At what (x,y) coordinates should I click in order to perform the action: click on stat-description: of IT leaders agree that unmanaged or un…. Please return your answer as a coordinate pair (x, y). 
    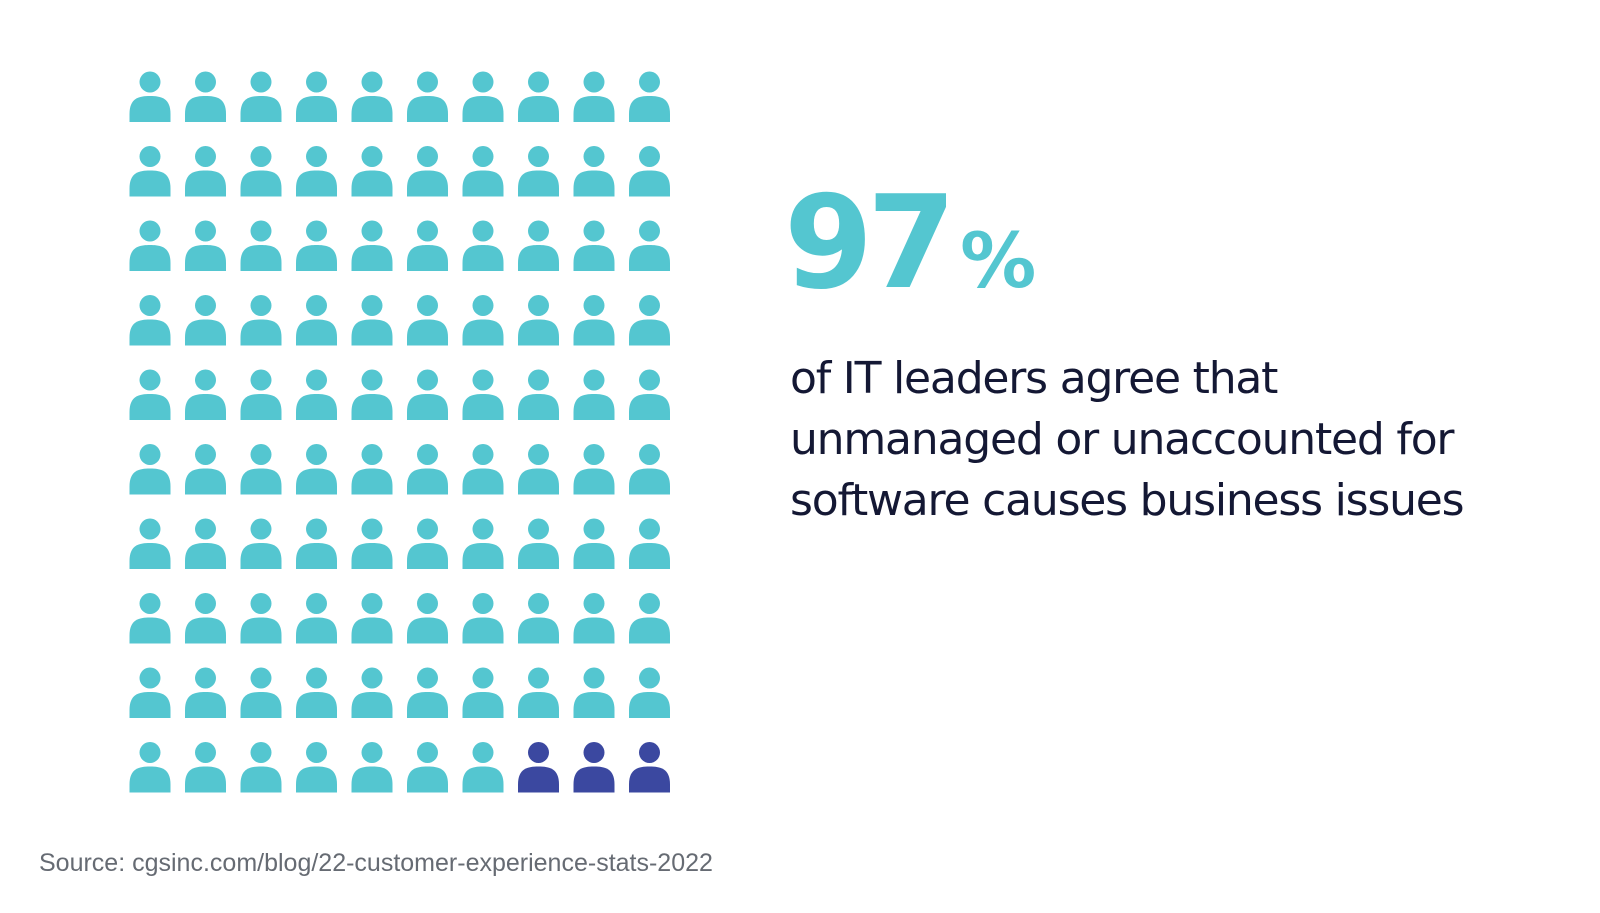
    Looking at the image, I should click on (1127, 439).